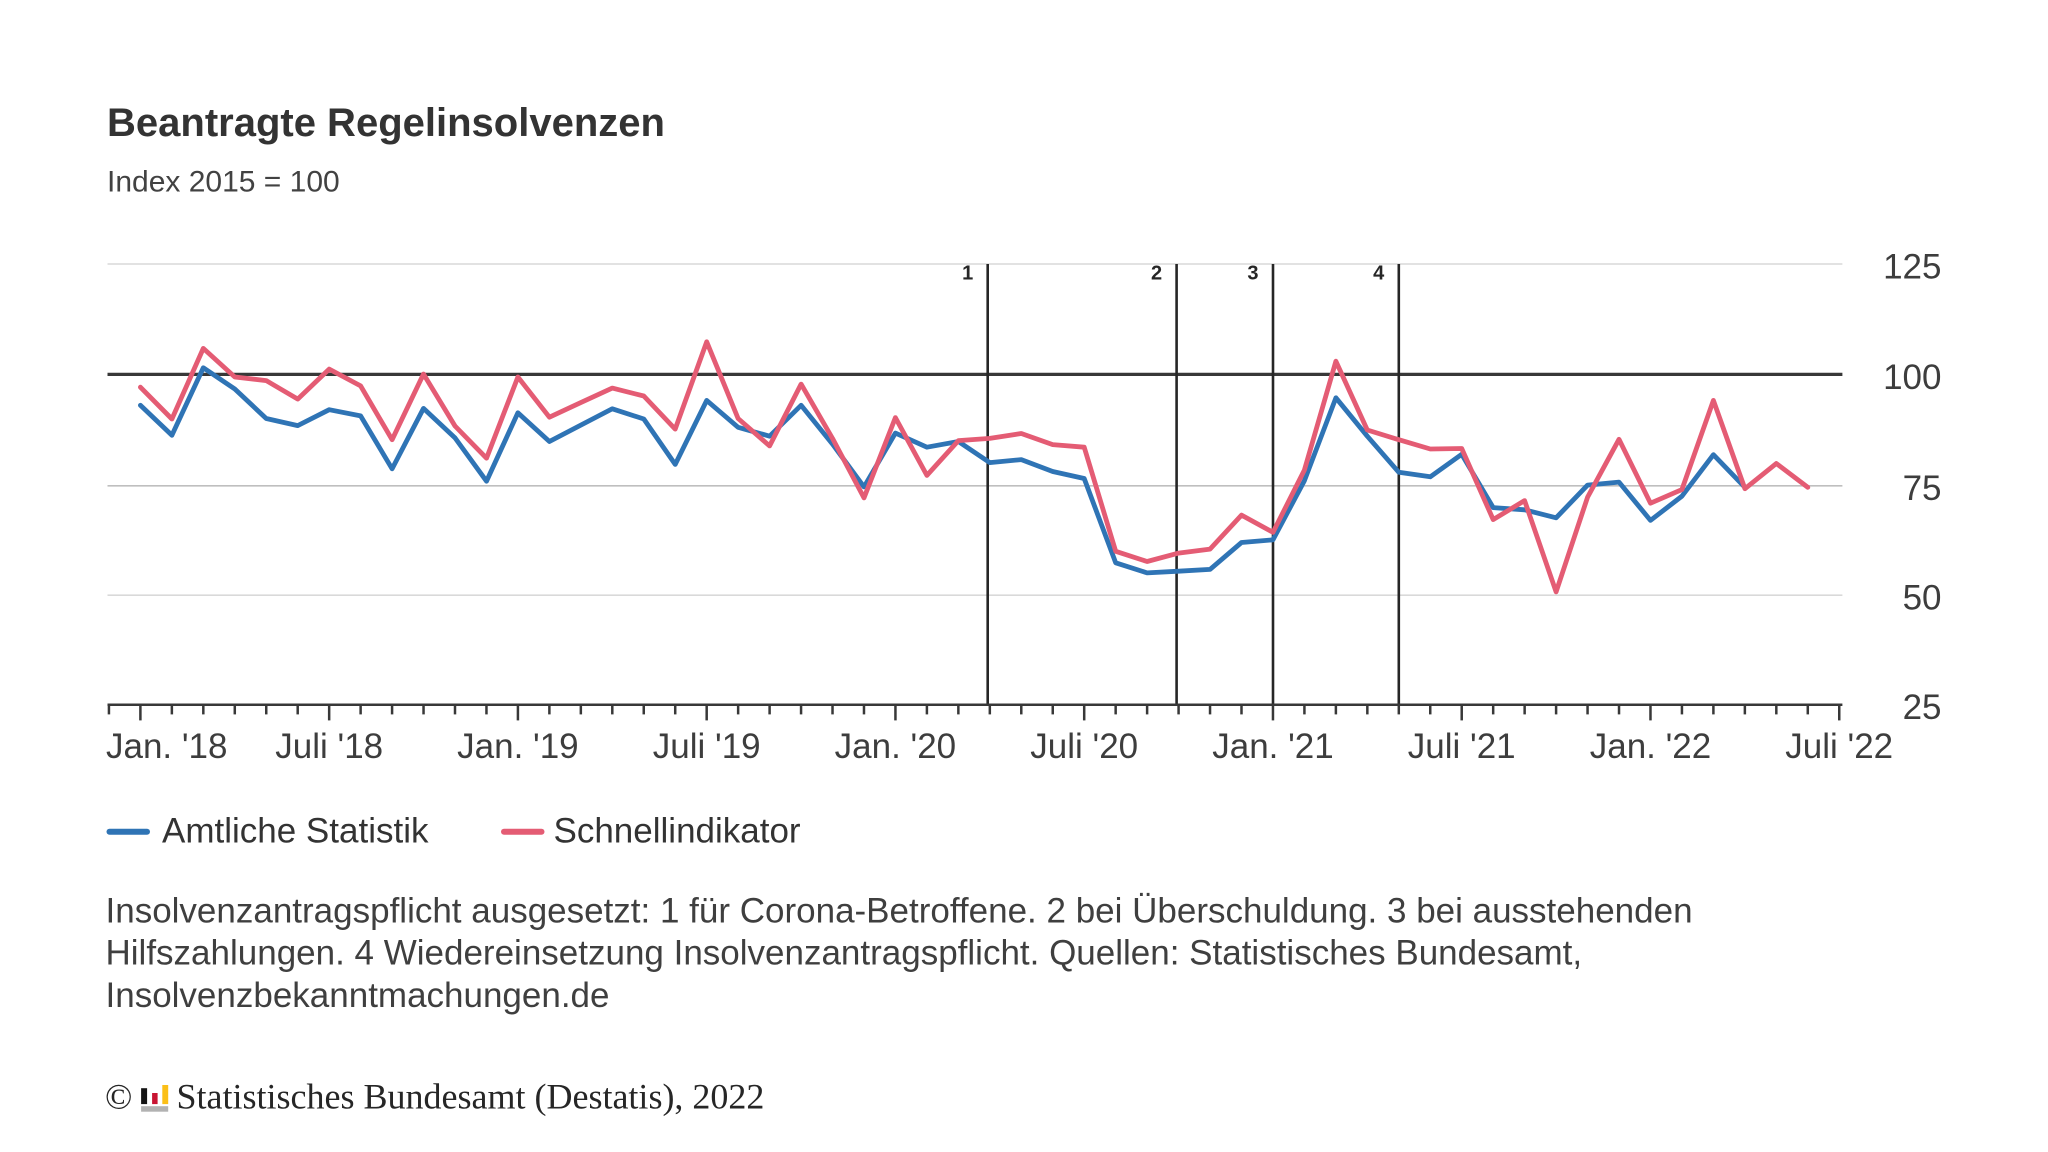 This screenshot has width=2048, height=1152. Describe the element at coordinates (1922, 488) in the screenshot. I see `svg-text: 75` at that location.